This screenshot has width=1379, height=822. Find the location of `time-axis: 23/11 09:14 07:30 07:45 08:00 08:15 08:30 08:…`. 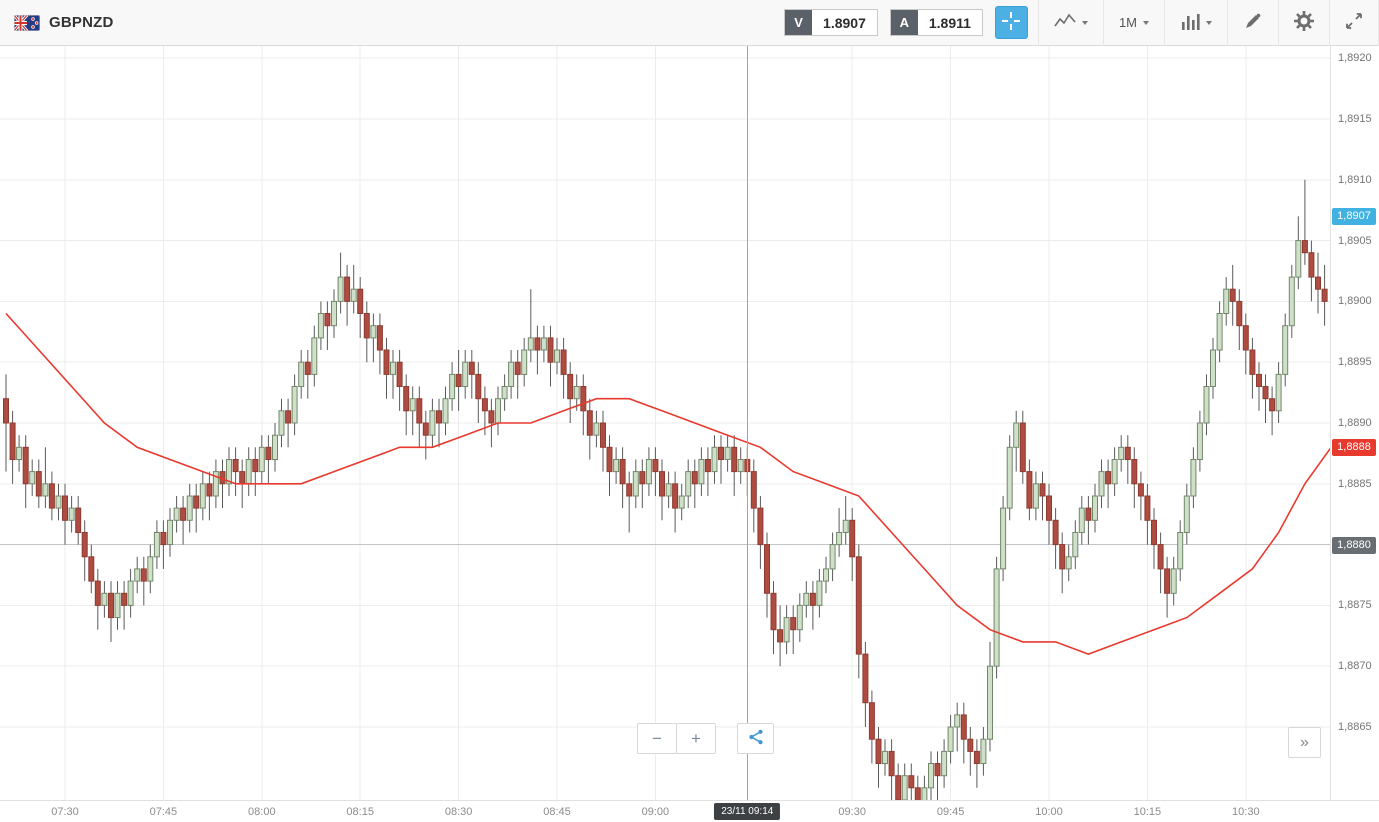

time-axis: 23/11 09:14 07:30 07:45 08:00 08:15 08:30 08:… is located at coordinates (689, 811).